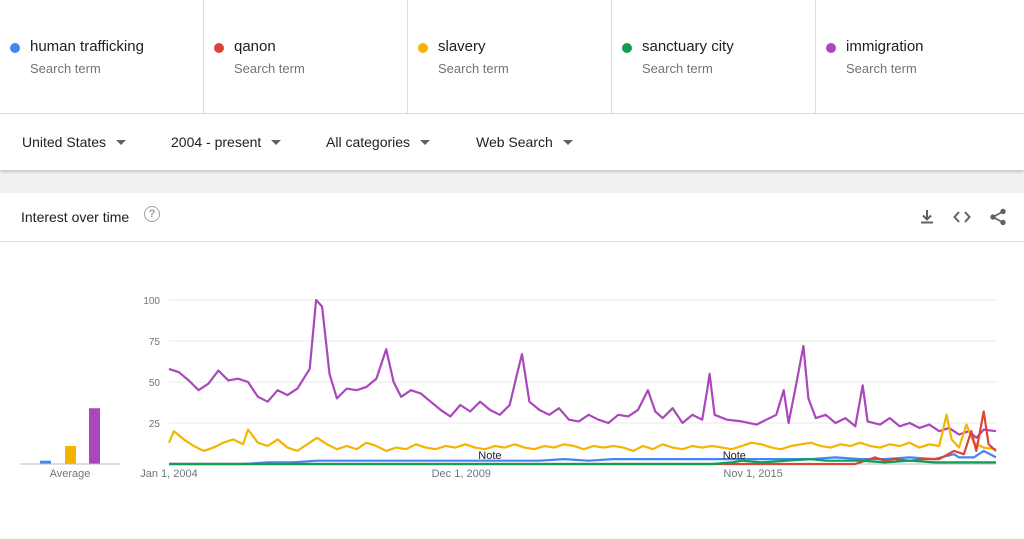 The height and width of the screenshot is (539, 1024). I want to click on series-line-human-trafficking, so click(583, 457).